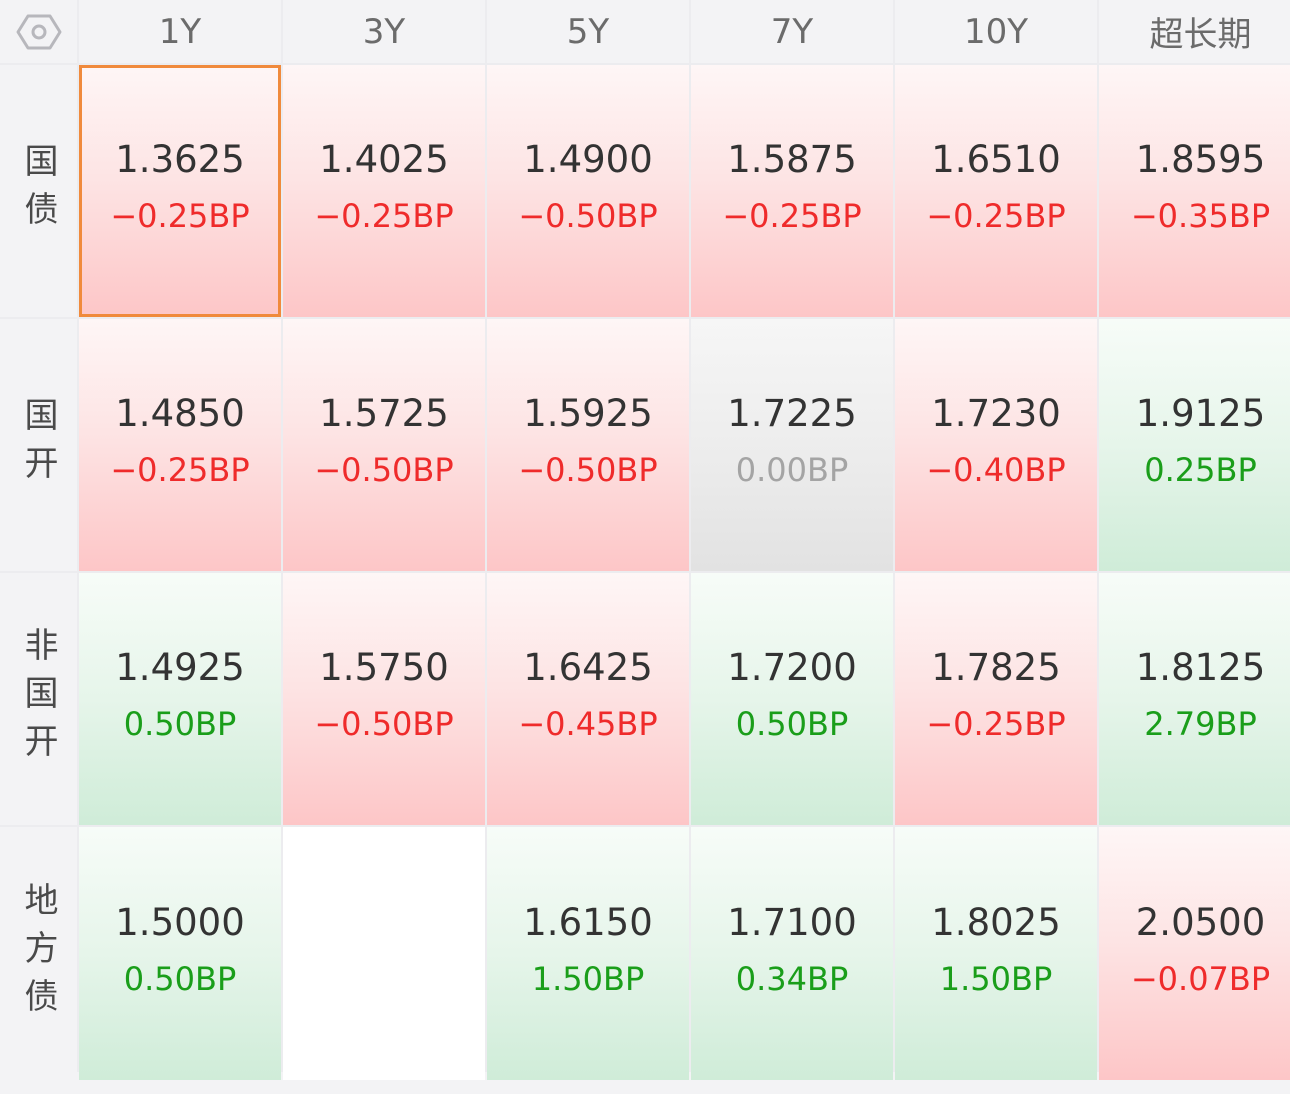 Image resolution: width=1290 pixels, height=1094 pixels. I want to click on yield-value: 1.4925, so click(180, 667).